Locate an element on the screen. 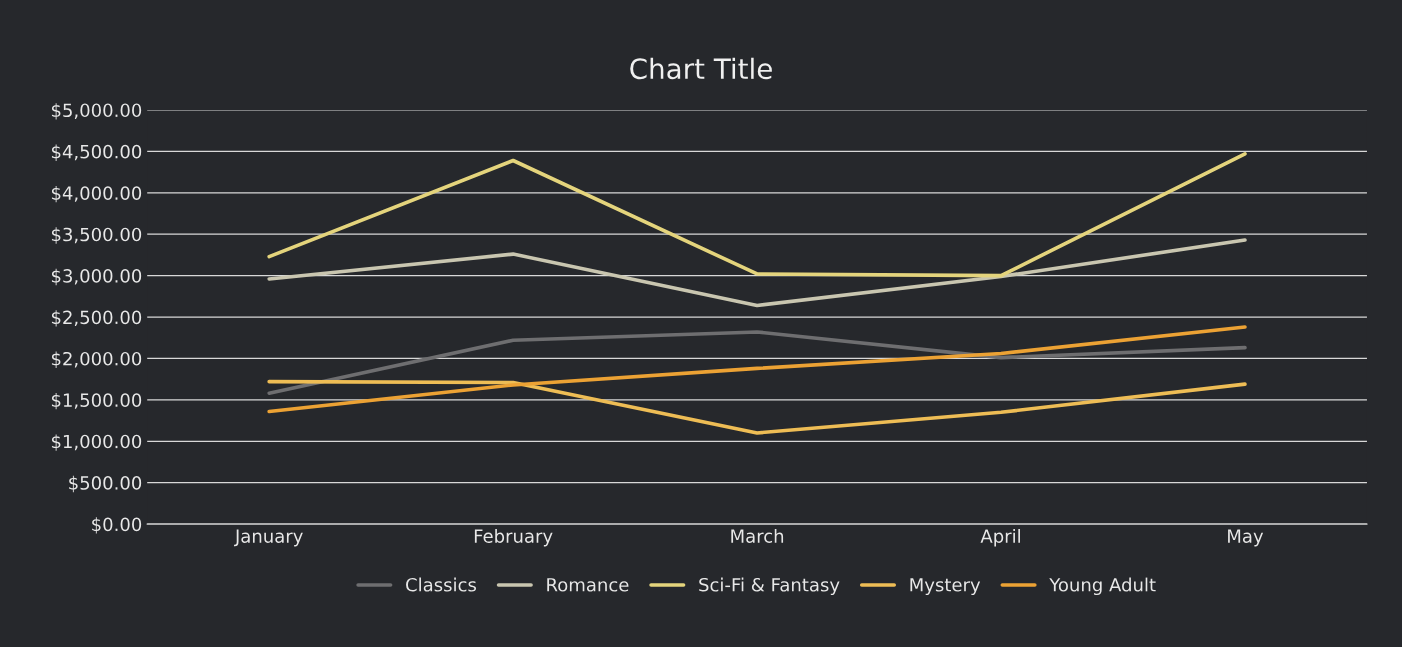 The height and width of the screenshot is (647, 1402). x-tick-label: May is located at coordinates (1246, 538).